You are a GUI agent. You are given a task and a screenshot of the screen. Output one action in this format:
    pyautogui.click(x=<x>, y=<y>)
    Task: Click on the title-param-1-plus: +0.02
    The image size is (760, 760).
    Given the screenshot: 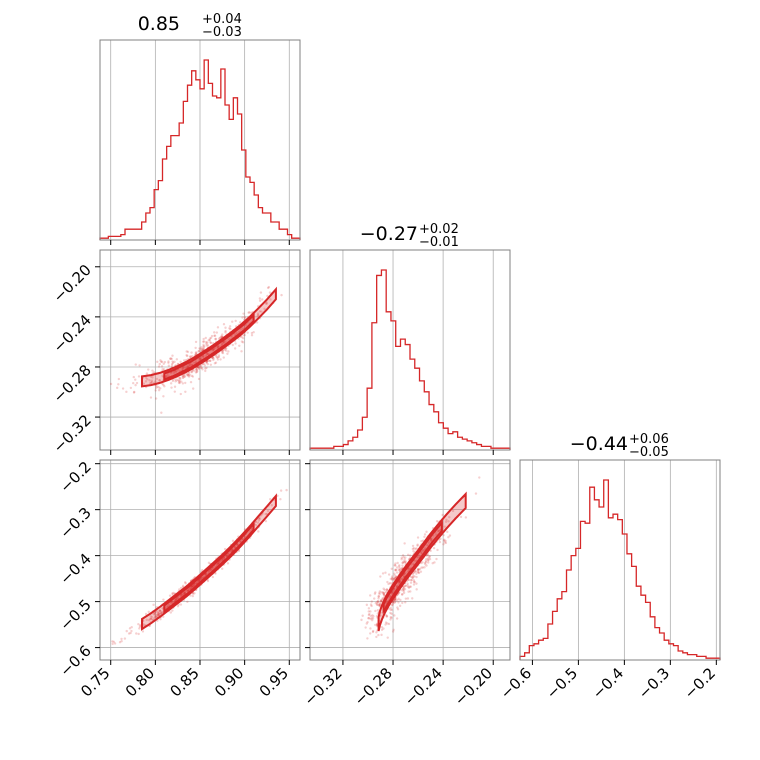 What is the action you would take?
    pyautogui.click(x=439, y=229)
    